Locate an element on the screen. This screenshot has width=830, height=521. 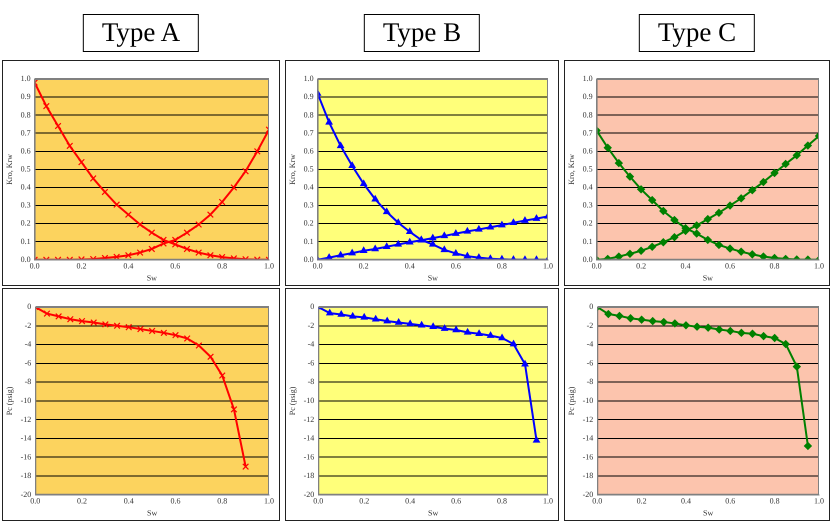
chart-title: Type A is located at coordinates (141, 33).